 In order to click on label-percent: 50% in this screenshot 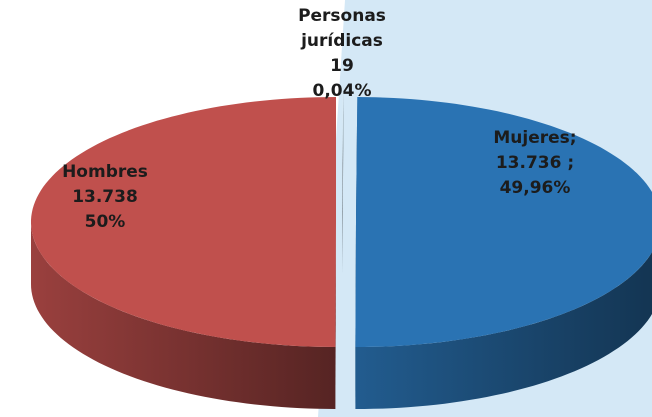, I will do `click(105, 222)`.